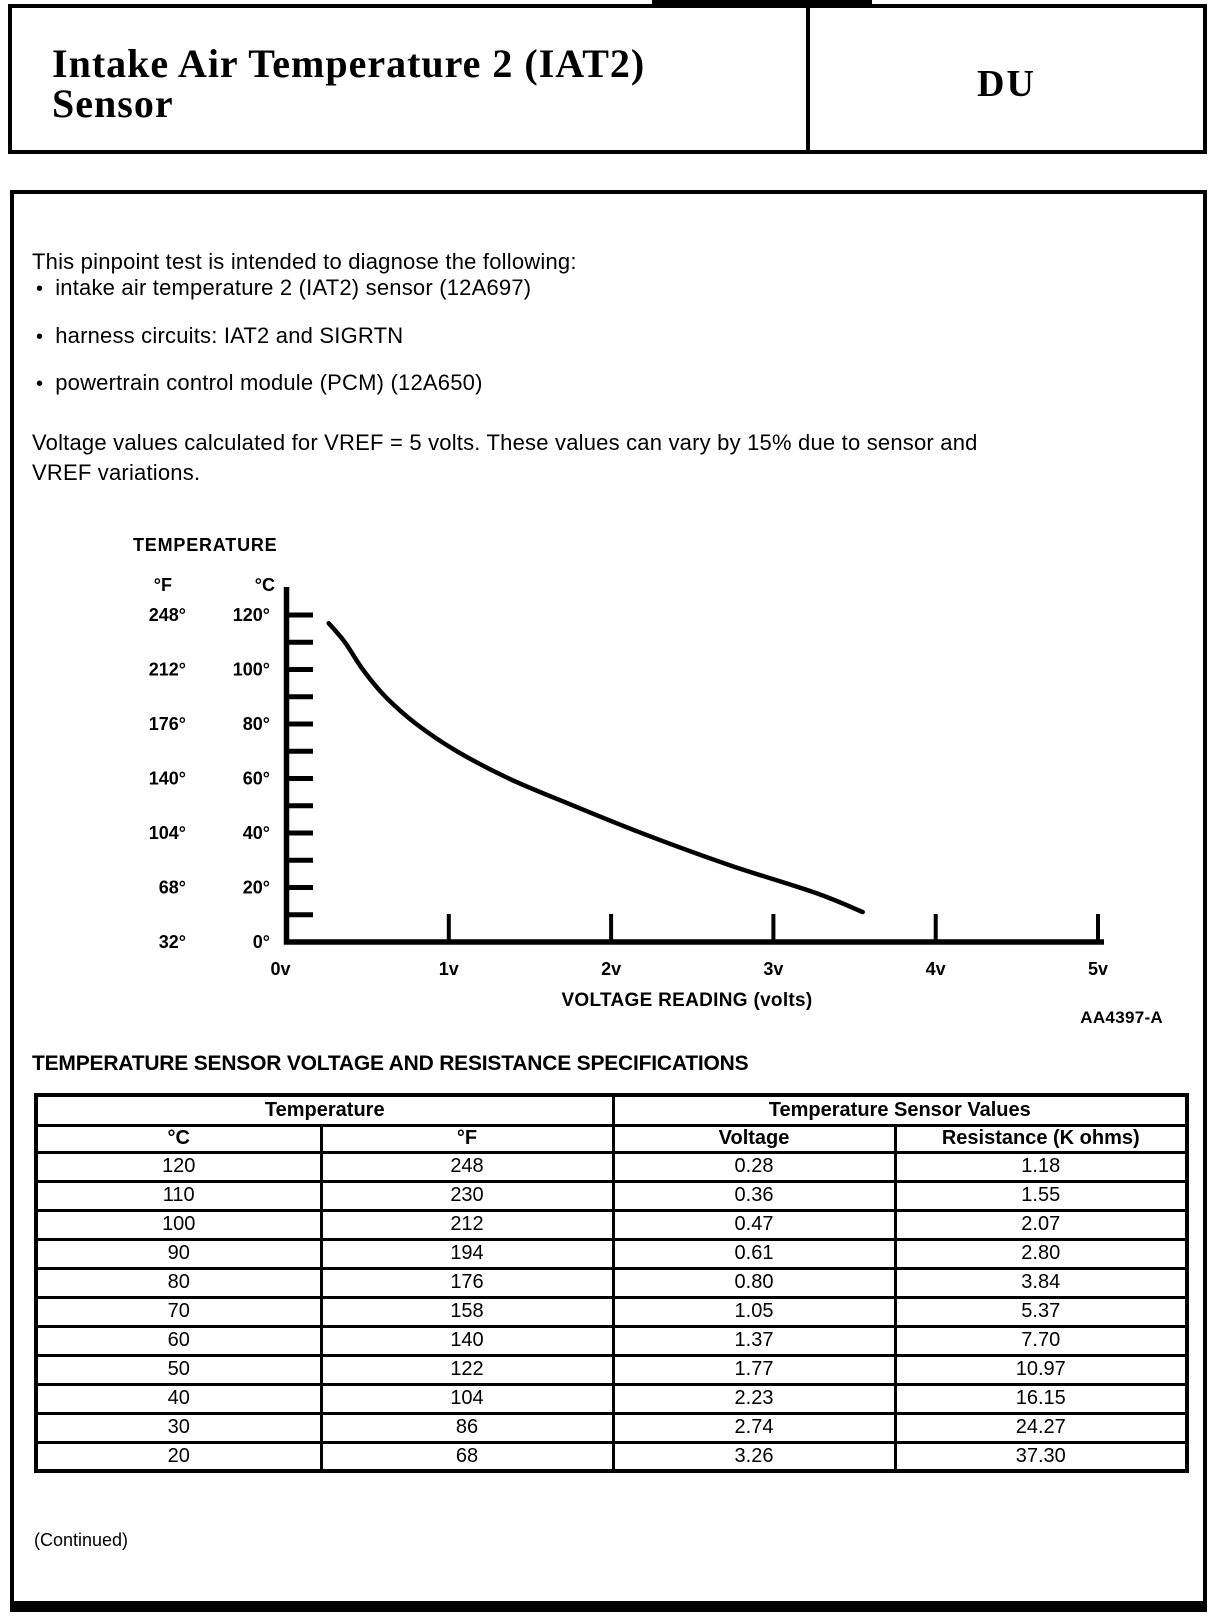  I want to click on chart-title: TEMPERATURE, so click(205, 545).